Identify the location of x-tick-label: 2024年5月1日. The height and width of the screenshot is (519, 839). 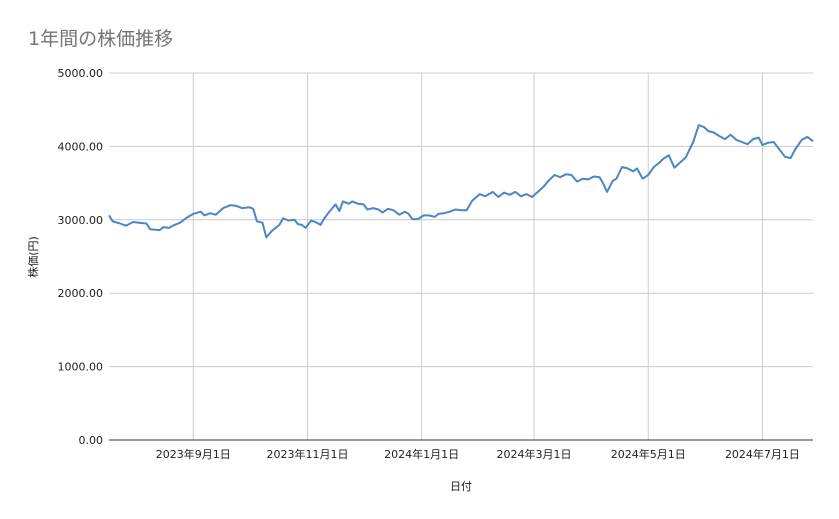
(648, 454).